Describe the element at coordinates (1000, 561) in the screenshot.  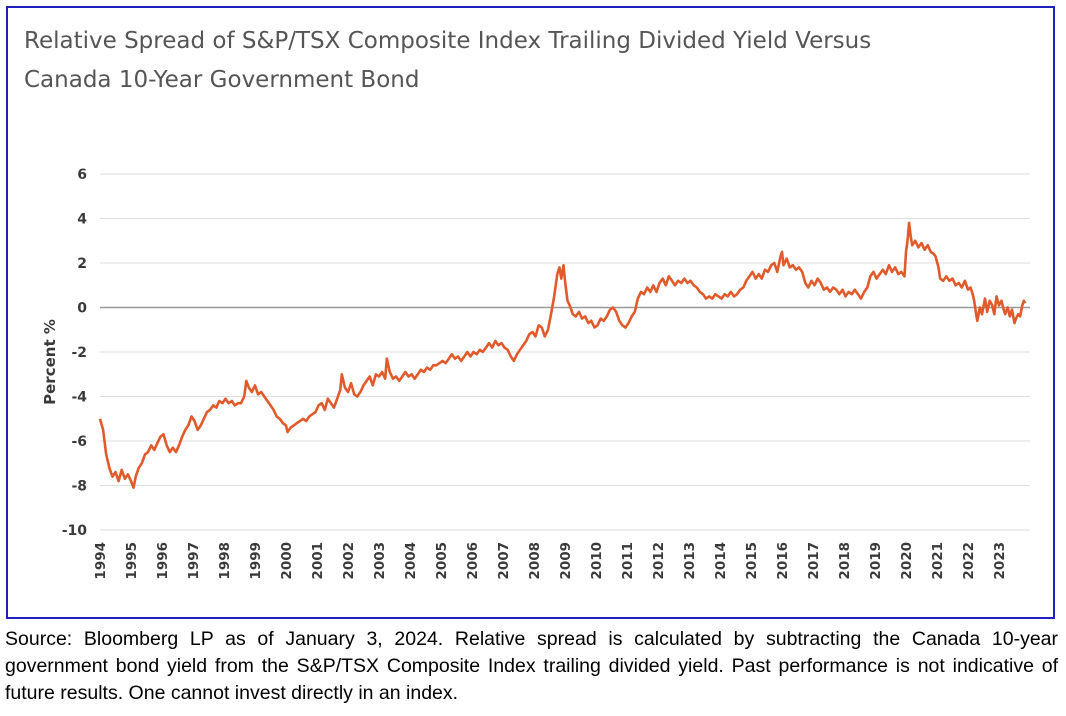
I see `x-tick-label: 2023` at that location.